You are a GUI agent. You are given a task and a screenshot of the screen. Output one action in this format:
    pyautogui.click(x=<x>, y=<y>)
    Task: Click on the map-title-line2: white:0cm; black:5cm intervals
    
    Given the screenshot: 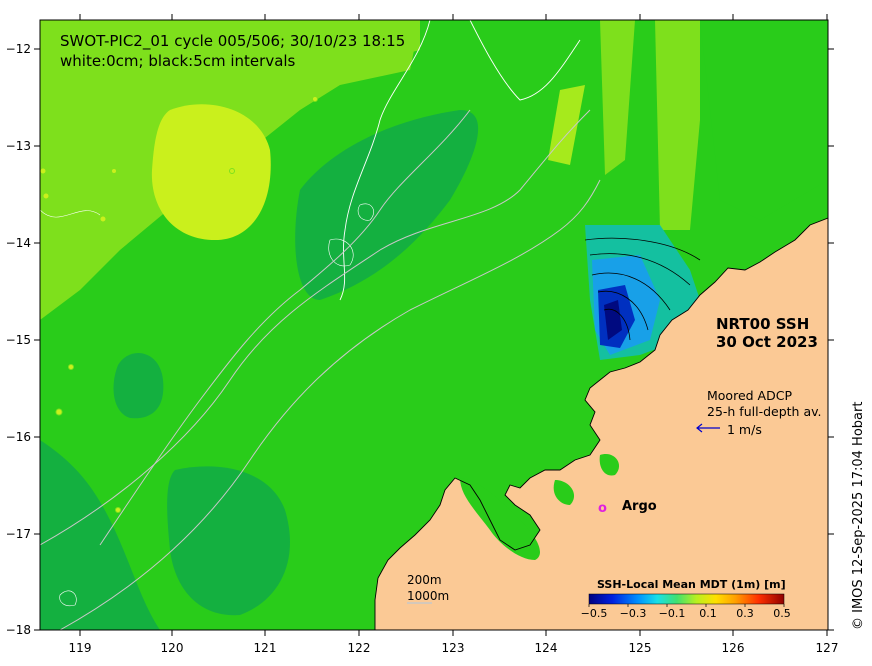 What is the action you would take?
    pyautogui.click(x=178, y=61)
    